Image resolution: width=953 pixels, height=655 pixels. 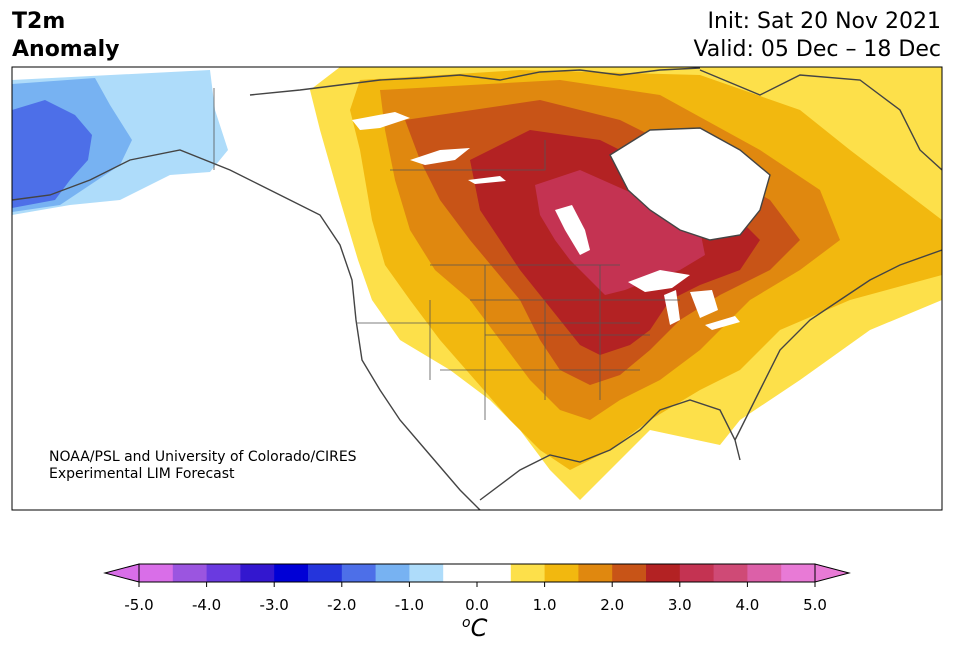 I want to click on colorbar-tick-label: 4.0, so click(x=747, y=605).